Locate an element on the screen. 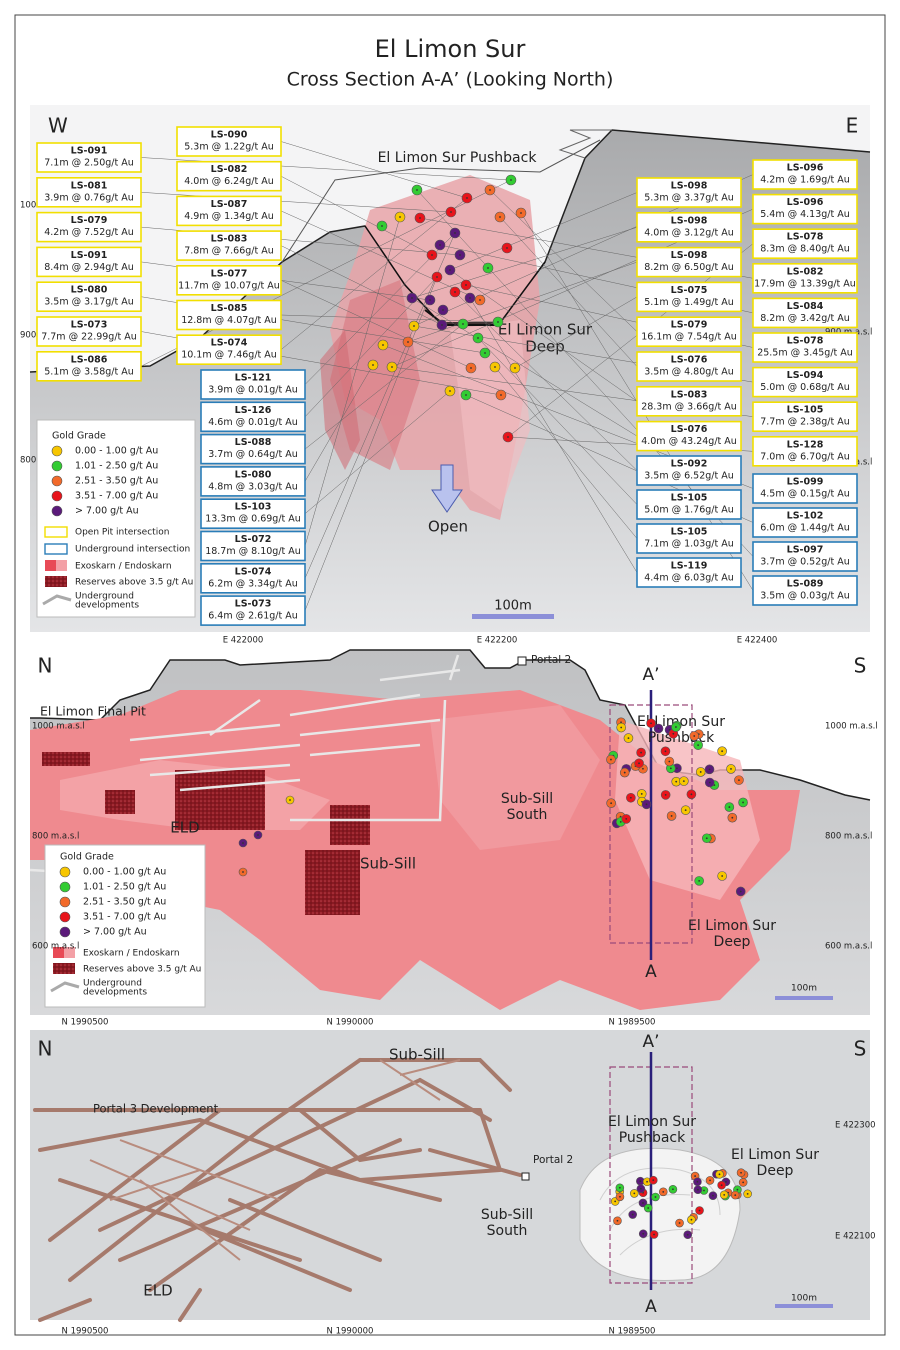  intercept: 7.1m @ 2.50g/t Au is located at coordinates (89, 163).